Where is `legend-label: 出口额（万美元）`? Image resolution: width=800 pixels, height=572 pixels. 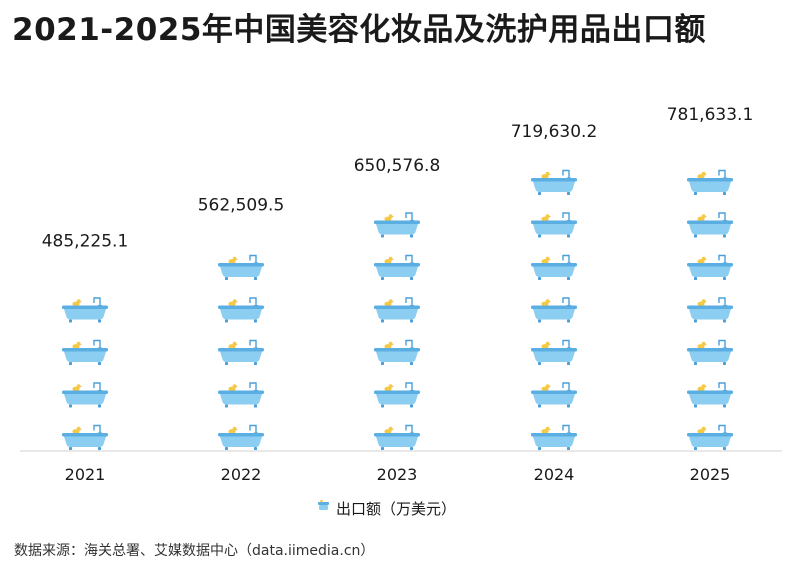
legend-label: 出口额（万美元） is located at coordinates (396, 509).